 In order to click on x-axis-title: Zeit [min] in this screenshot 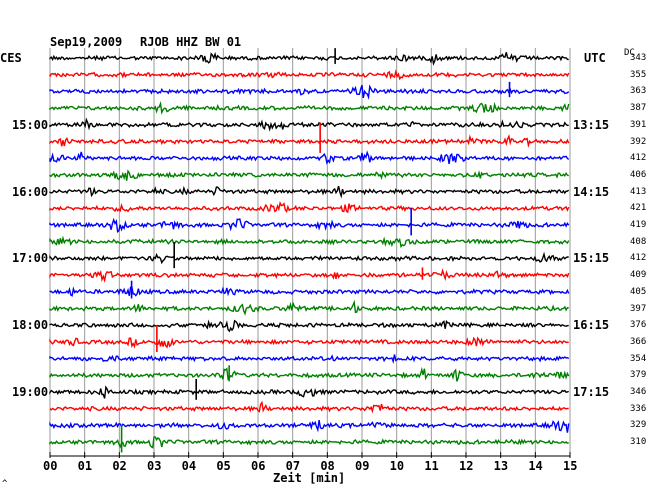, I will do `click(309, 478)`.